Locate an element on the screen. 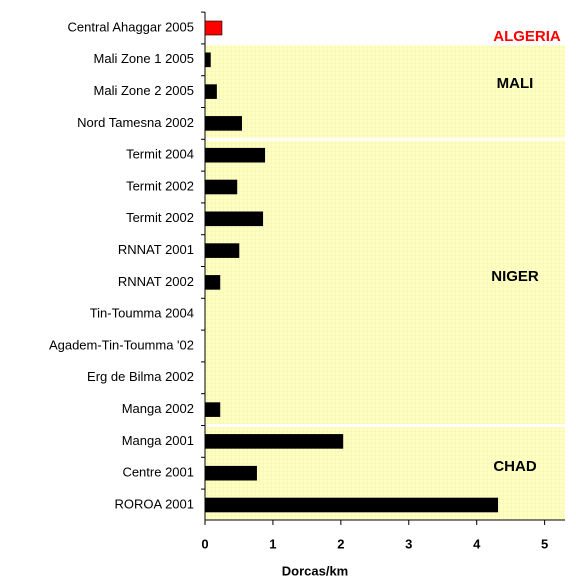 This screenshot has width=576, height=579. y-tick-label: Tin-Toumma 2004 is located at coordinates (142, 313).